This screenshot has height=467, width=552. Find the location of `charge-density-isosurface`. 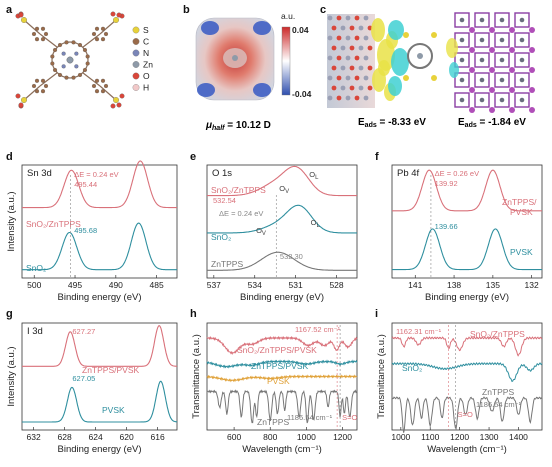

charge-density-isosurface is located at coordinates (404, 59).